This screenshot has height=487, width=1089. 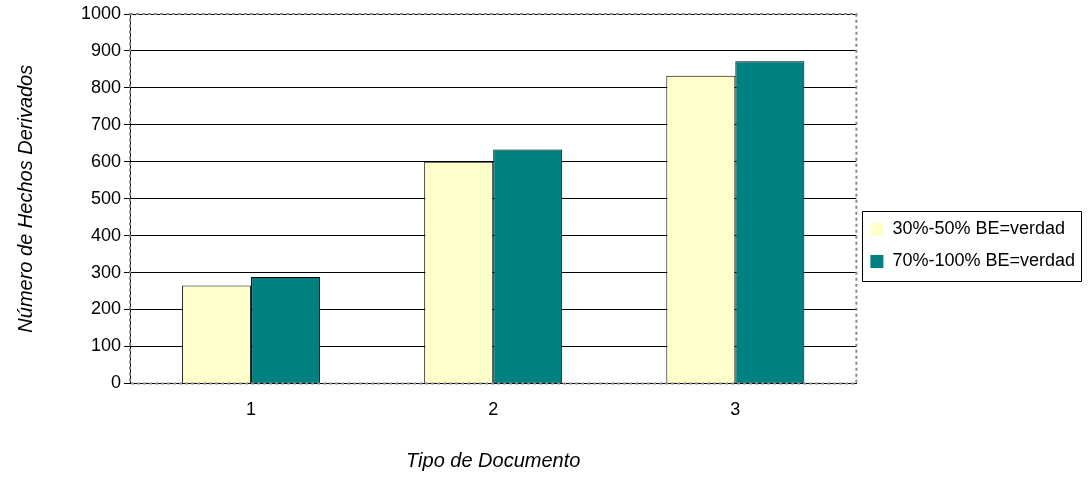 What do you see at coordinates (106, 234) in the screenshot?
I see `y-tick-label: 400` at bounding box center [106, 234].